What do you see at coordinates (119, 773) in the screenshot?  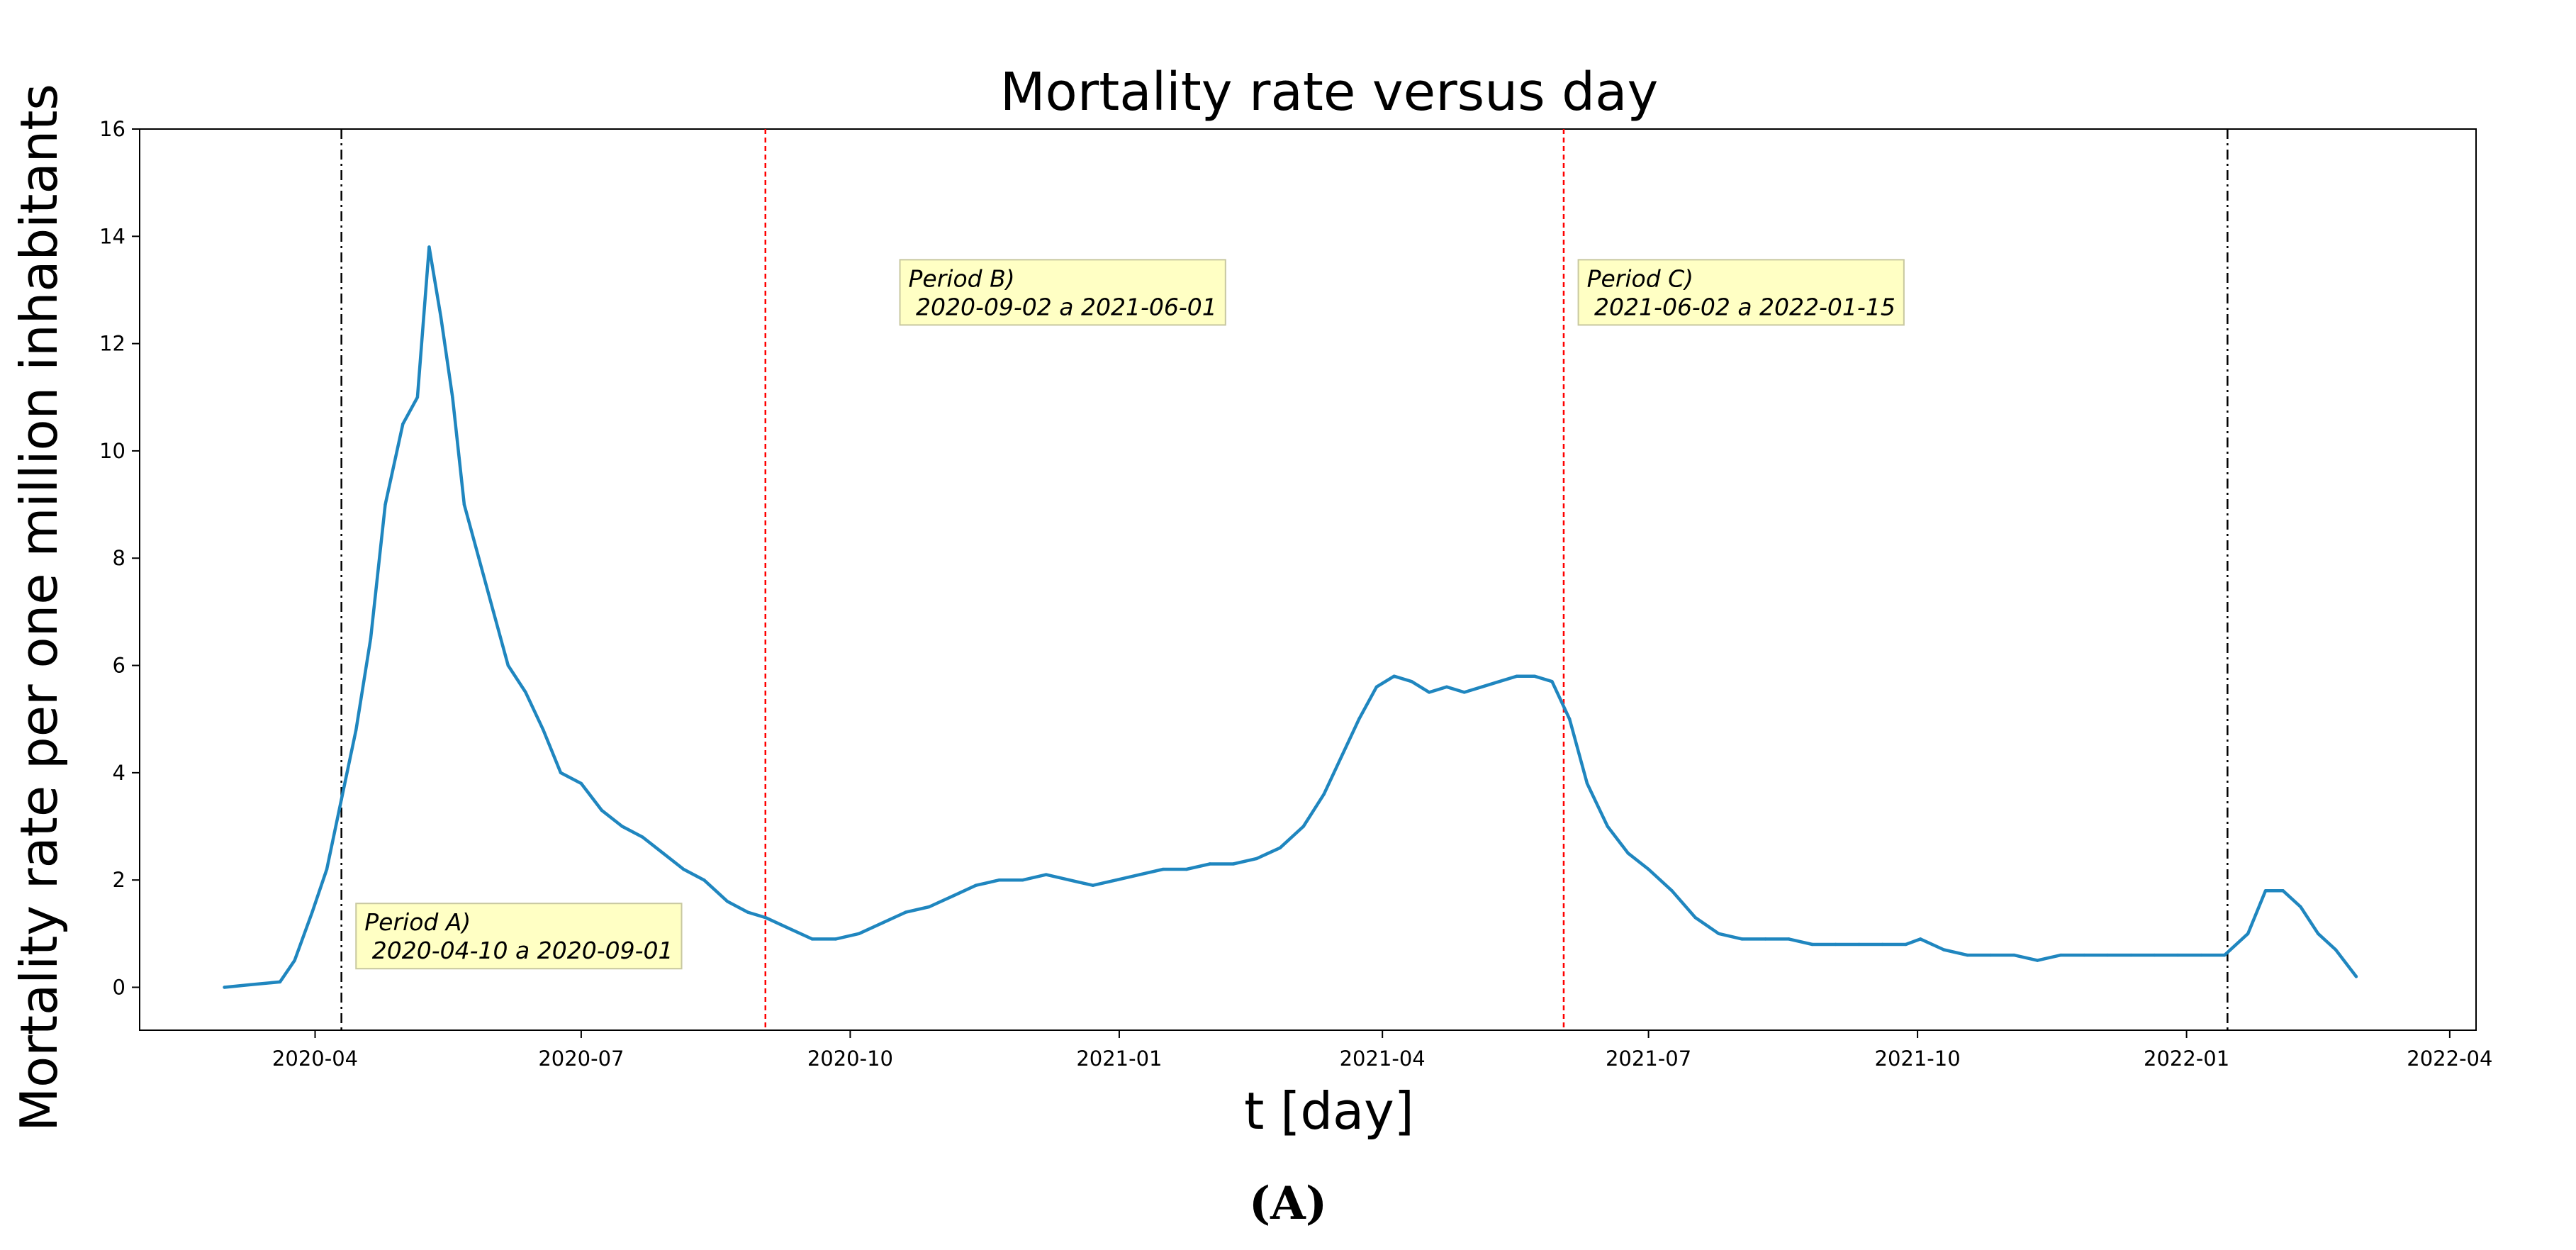 I see `y-tick-label: 4` at bounding box center [119, 773].